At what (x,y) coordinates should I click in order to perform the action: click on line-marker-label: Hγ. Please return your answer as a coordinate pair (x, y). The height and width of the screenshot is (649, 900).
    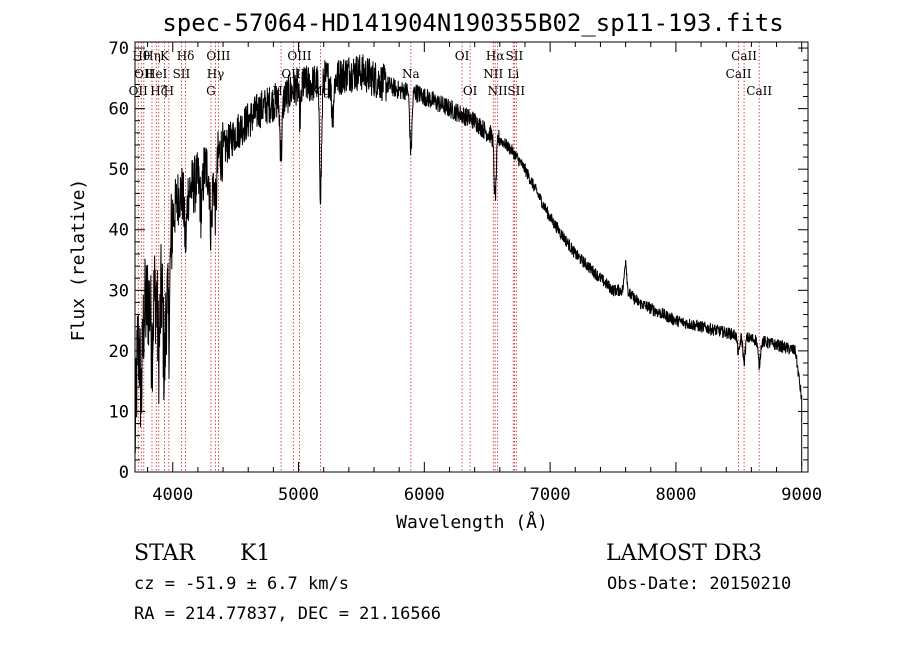
    Looking at the image, I should click on (216, 74).